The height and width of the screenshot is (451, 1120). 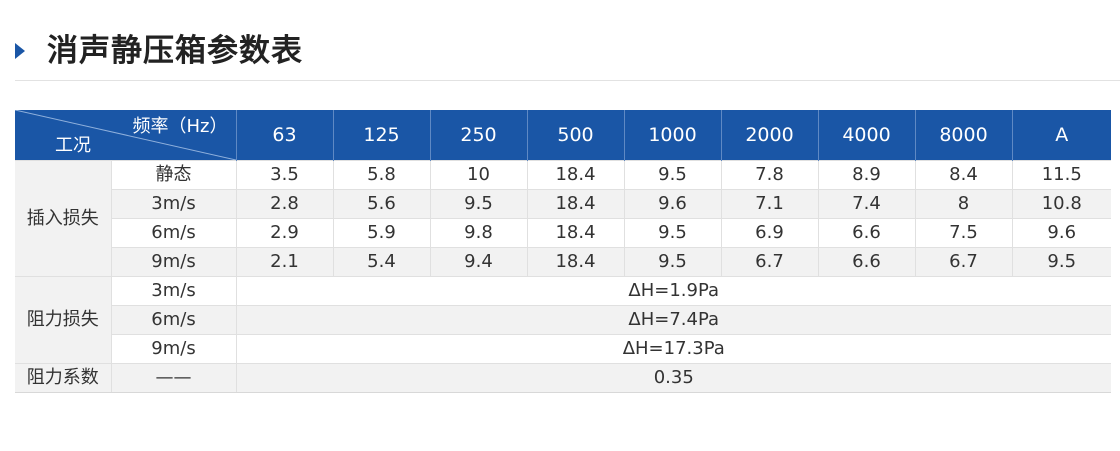 I want to click on condition-label: 工况, so click(x=73, y=145).